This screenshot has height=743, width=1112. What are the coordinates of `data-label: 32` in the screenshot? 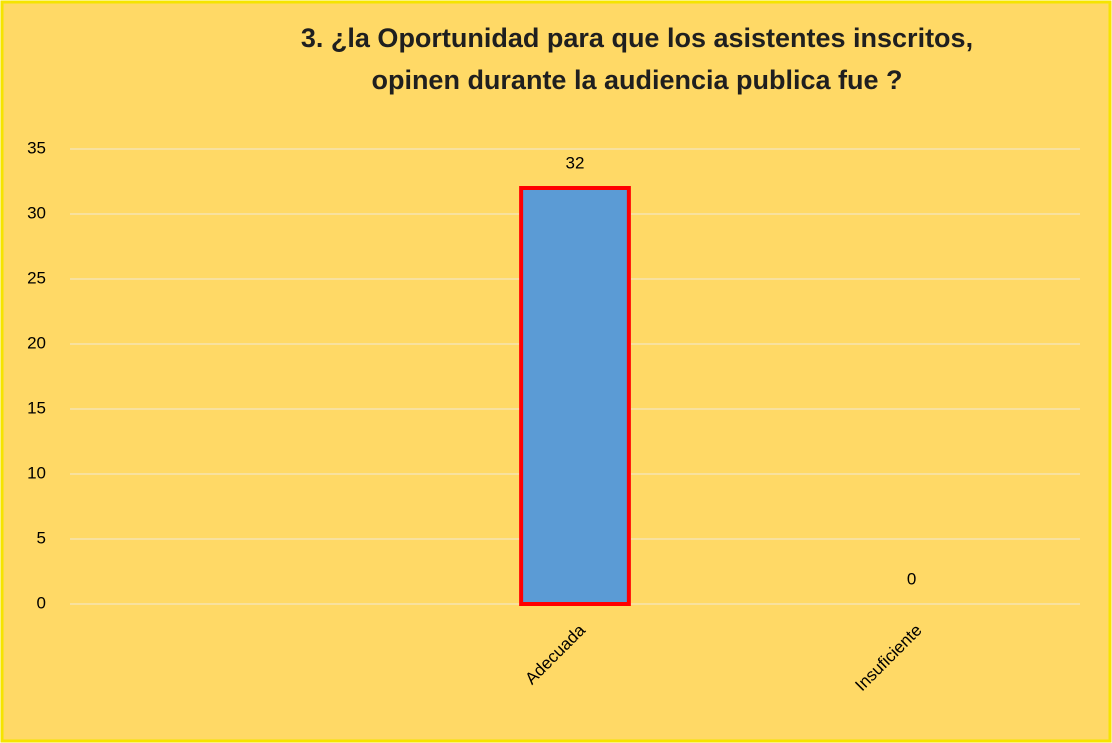 It's located at (575, 162).